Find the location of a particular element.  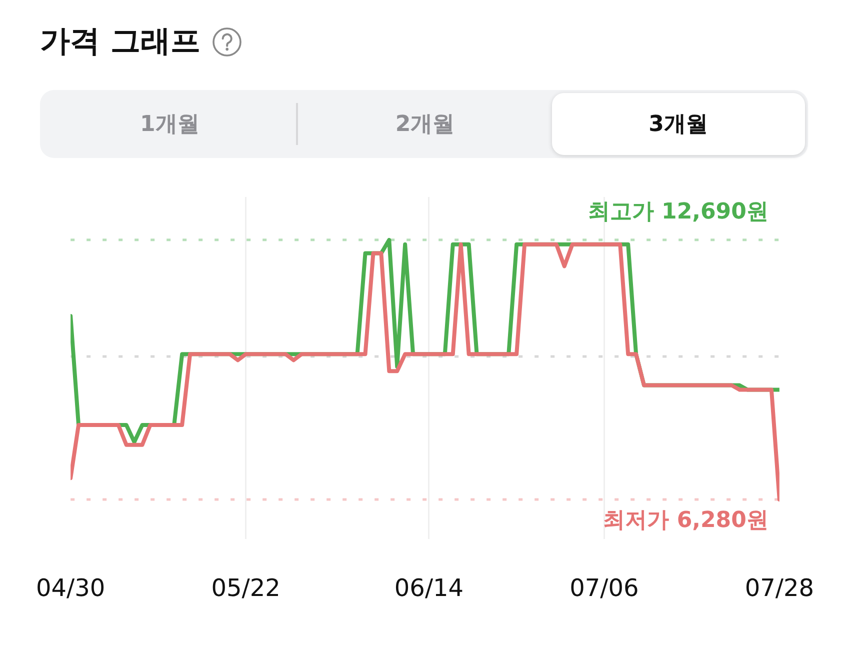

x-tick-label: 05/22 is located at coordinates (245, 588).